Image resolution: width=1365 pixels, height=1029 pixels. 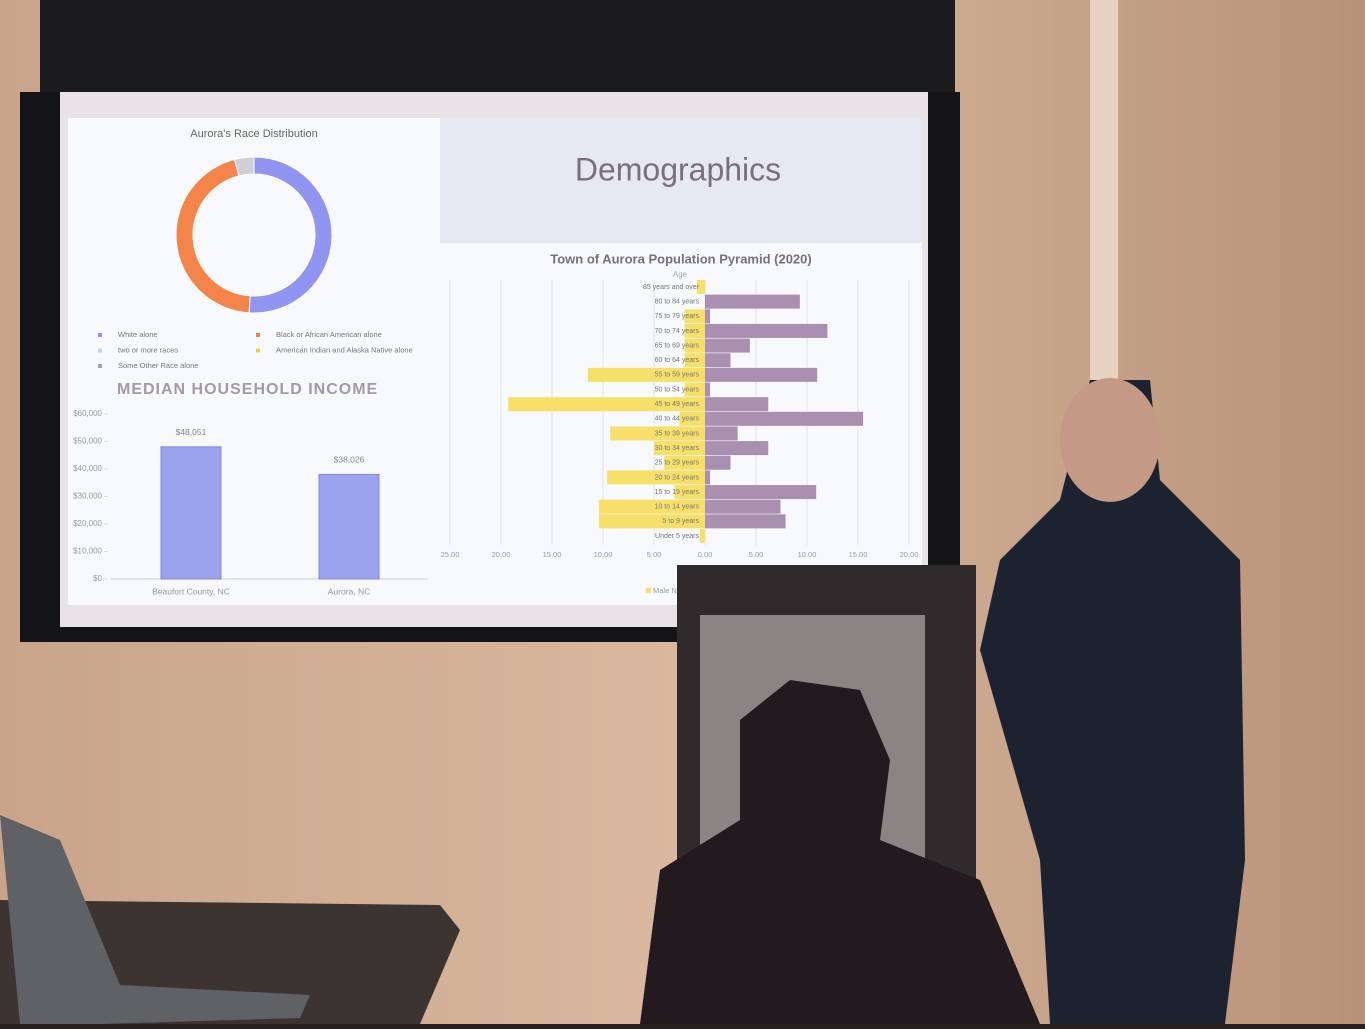 I want to click on y-tick-label: 30 to 34 years, so click(x=677, y=448).